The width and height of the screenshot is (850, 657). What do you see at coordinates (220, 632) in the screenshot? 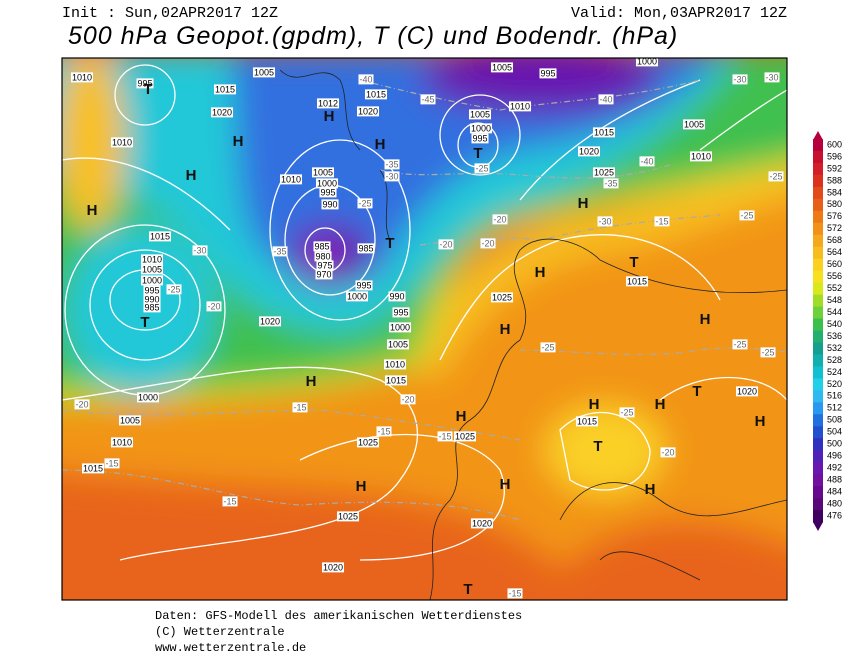
I see `footer-line: (C) Wetterzentrale` at bounding box center [220, 632].